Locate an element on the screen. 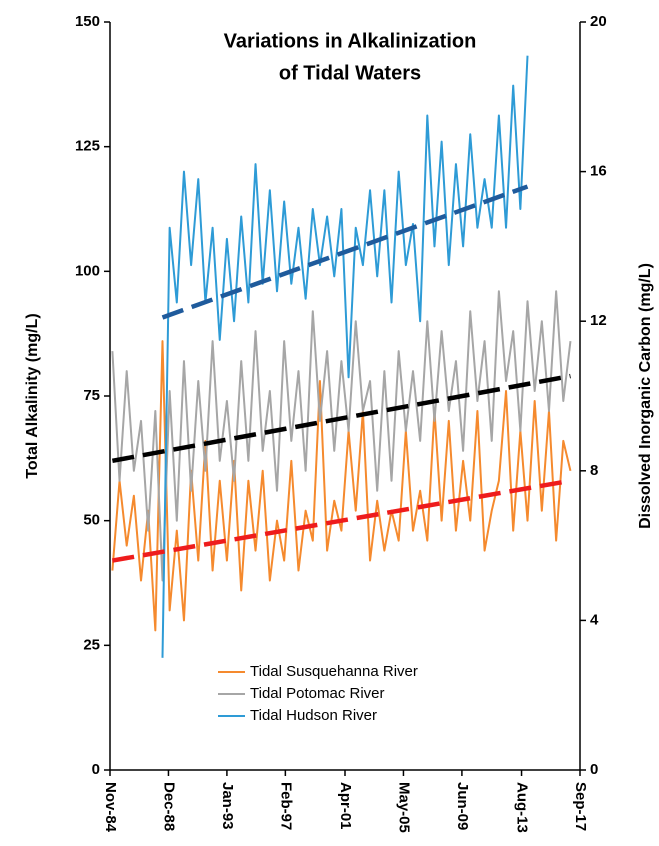 The image size is (659, 846). y2-tick-label: 12 is located at coordinates (598, 320).